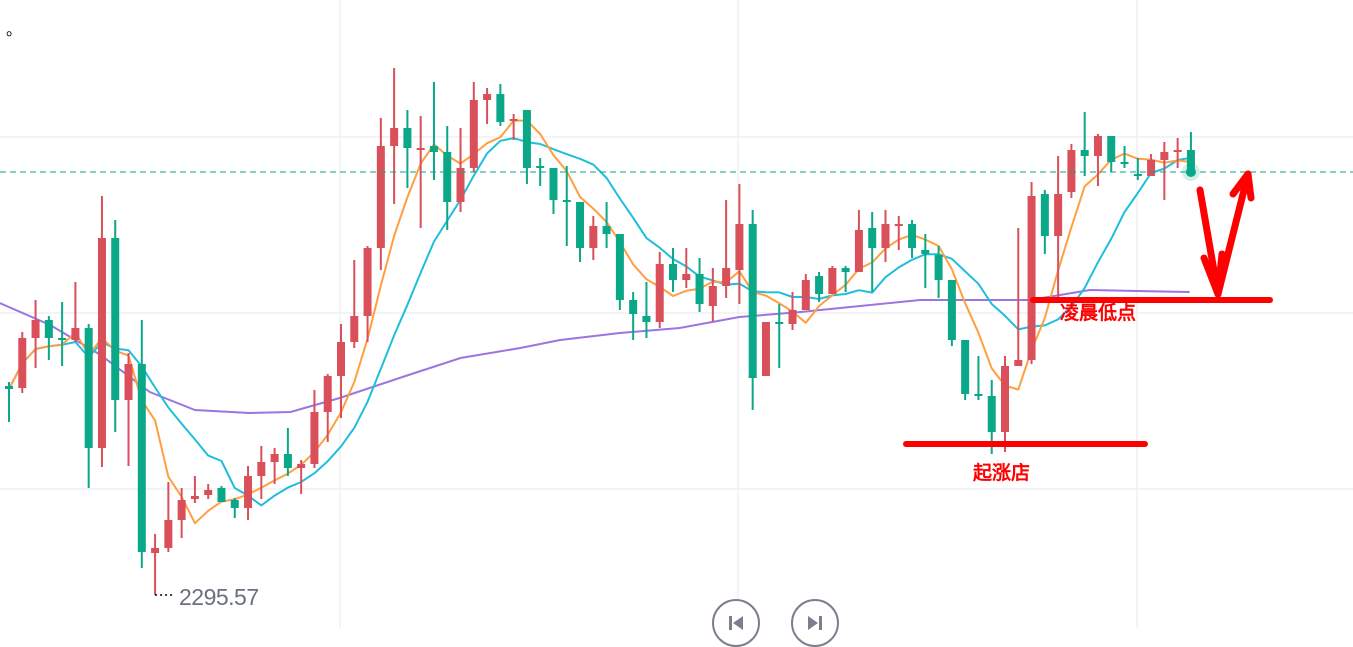  Describe the element at coordinates (815, 623) in the screenshot. I see `scroll-to-end-button` at that location.